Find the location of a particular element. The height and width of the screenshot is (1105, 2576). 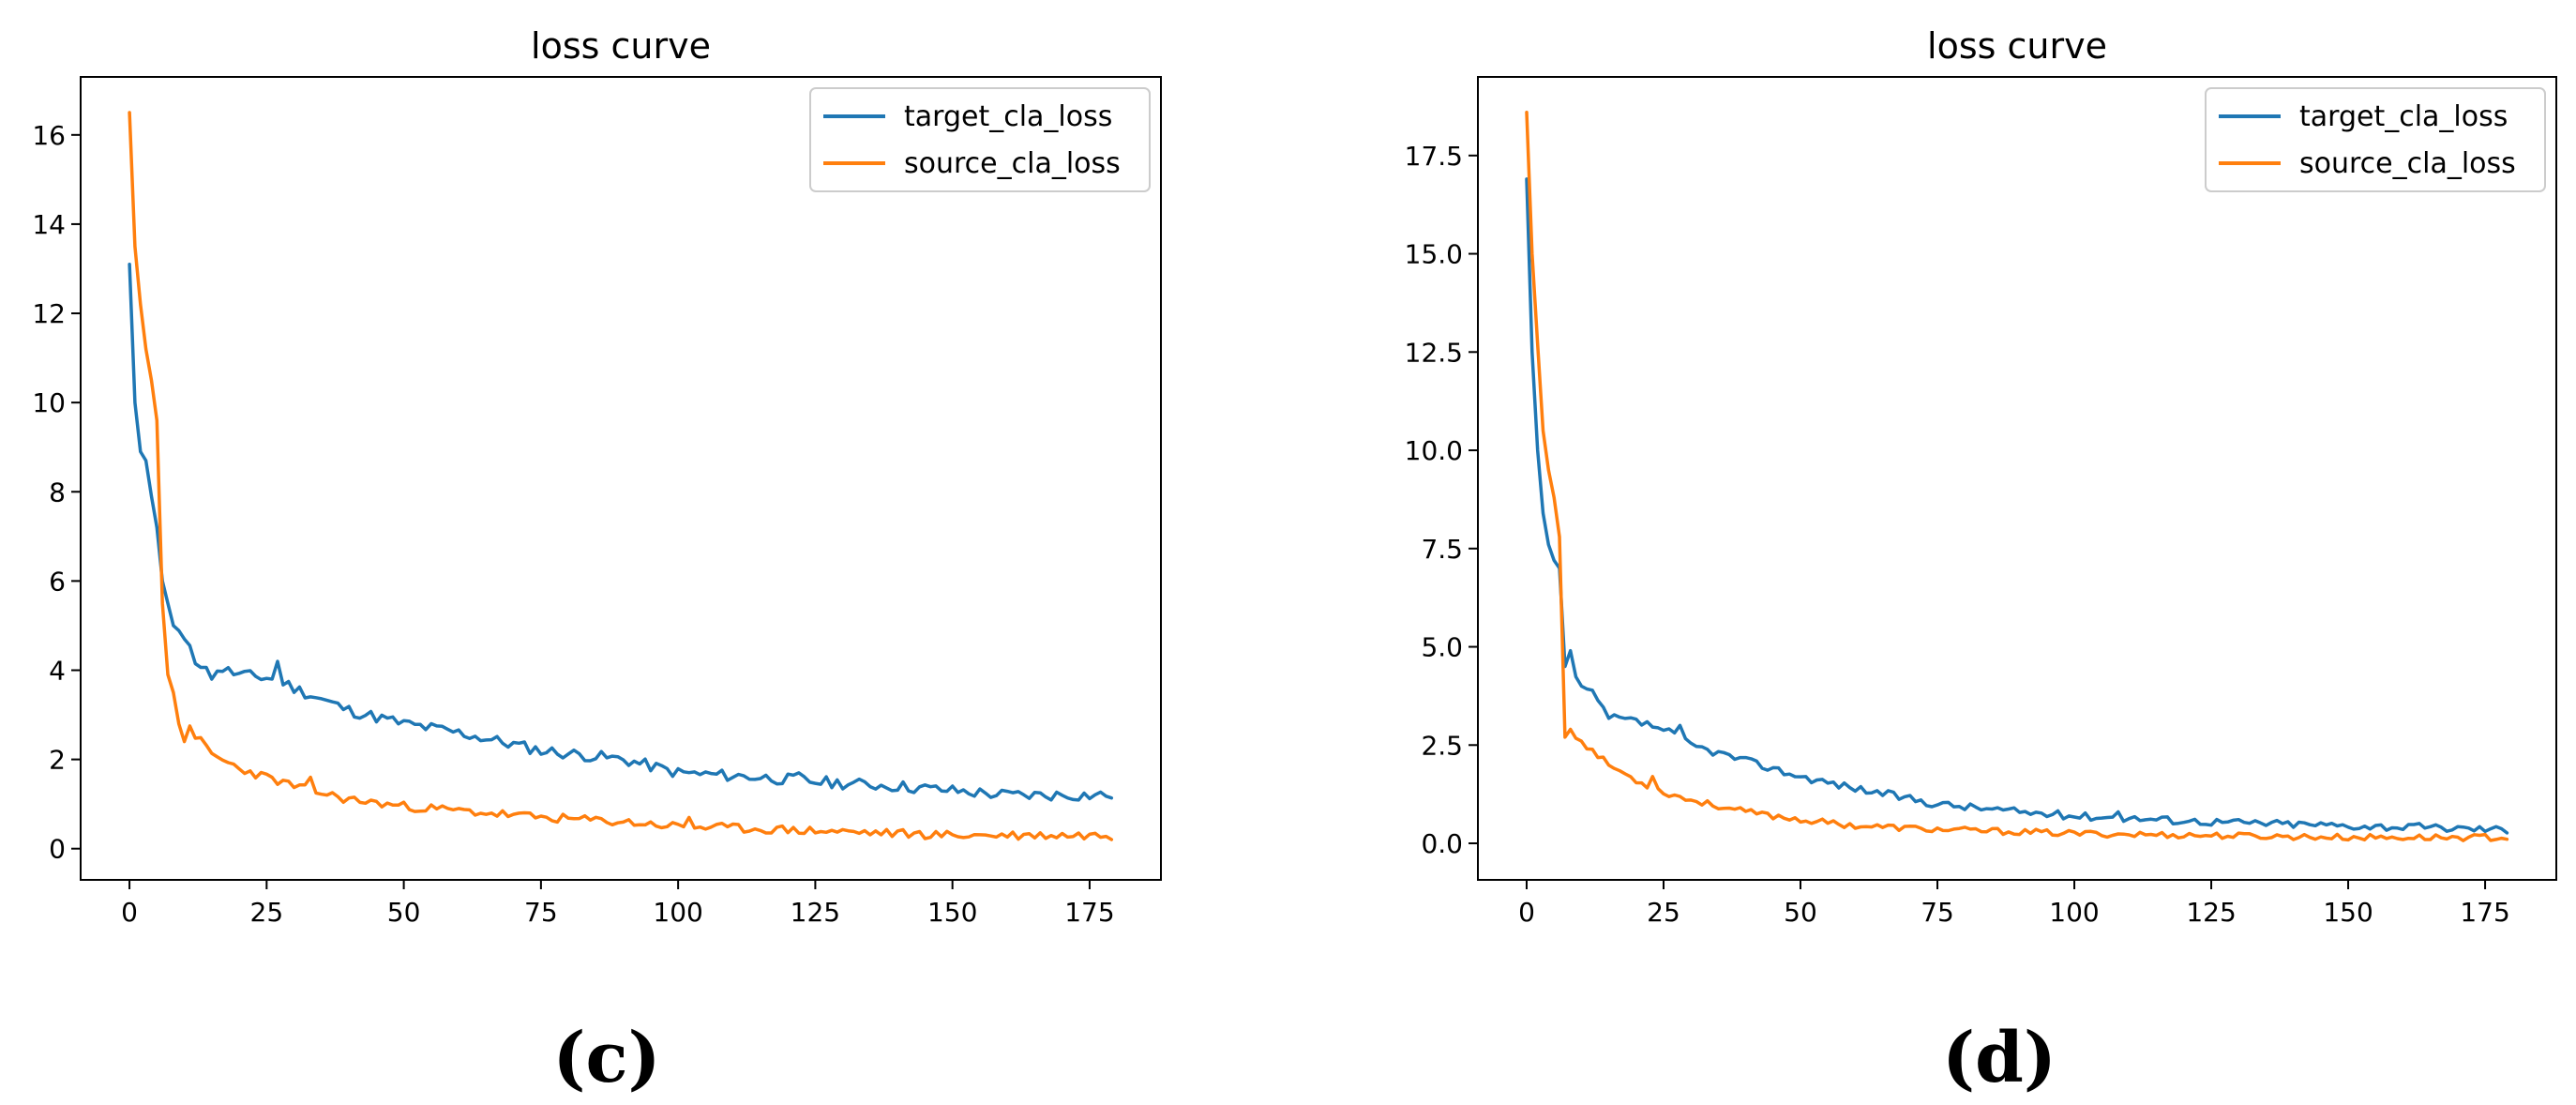

y-tick-label: 2 is located at coordinates (57, 760).